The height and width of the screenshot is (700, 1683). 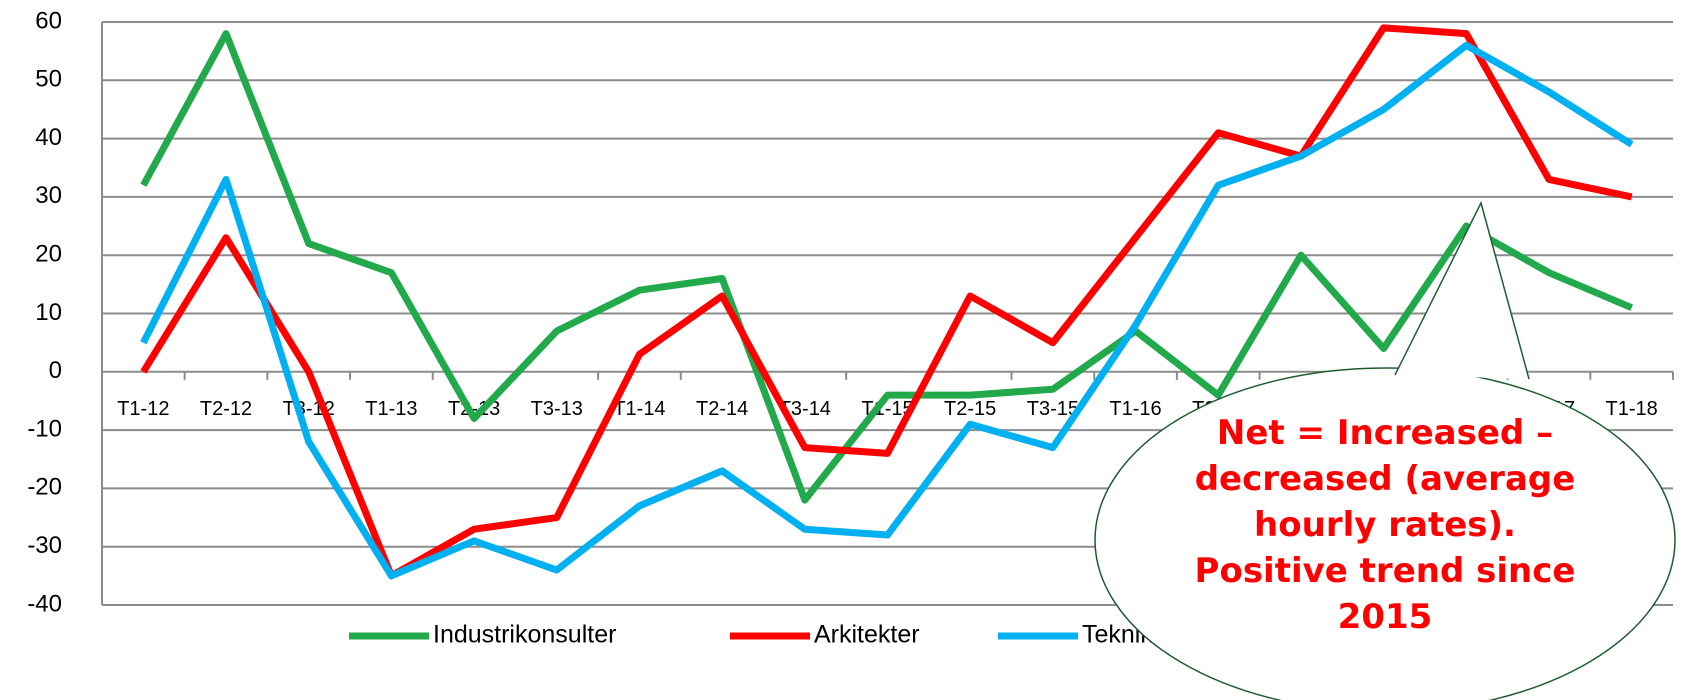 What do you see at coordinates (1632, 409) in the screenshot?
I see `x-tick-label: T1-18` at bounding box center [1632, 409].